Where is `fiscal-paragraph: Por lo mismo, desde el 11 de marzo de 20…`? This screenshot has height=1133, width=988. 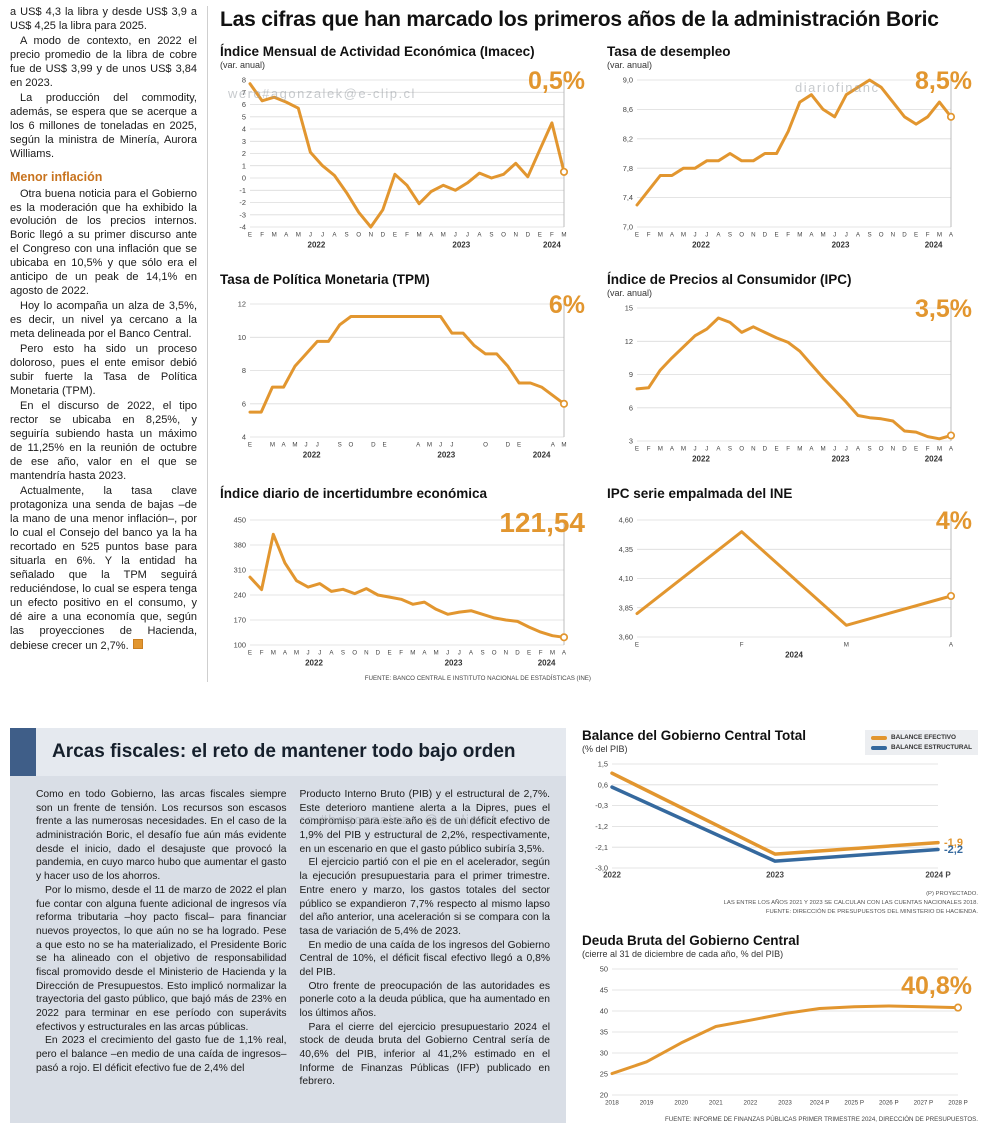 fiscal-paragraph: Por lo mismo, desde el 11 de marzo de 20… is located at coordinates (161, 958).